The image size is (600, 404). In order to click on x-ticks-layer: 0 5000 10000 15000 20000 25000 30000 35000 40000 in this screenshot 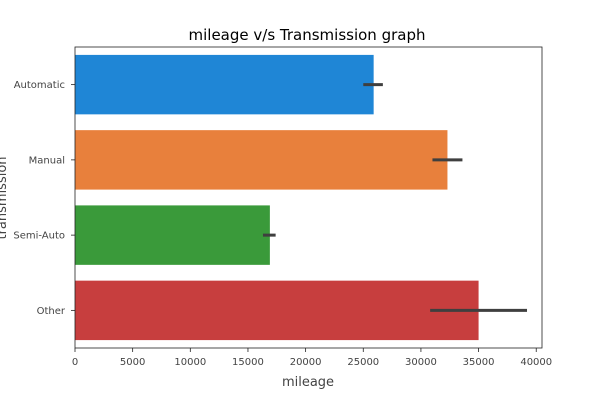, I will do `click(312, 358)`.